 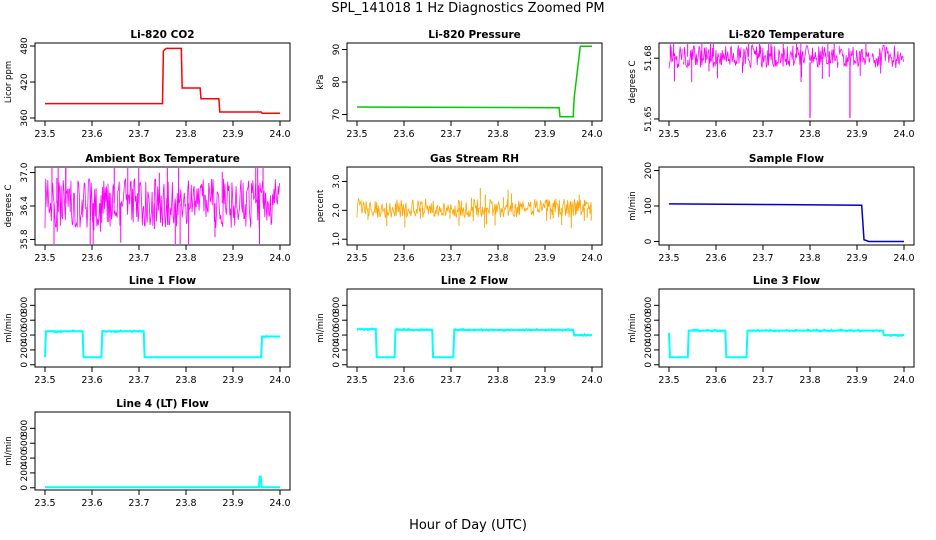 I want to click on y-tick-label: 2.0, so click(x=337, y=210).